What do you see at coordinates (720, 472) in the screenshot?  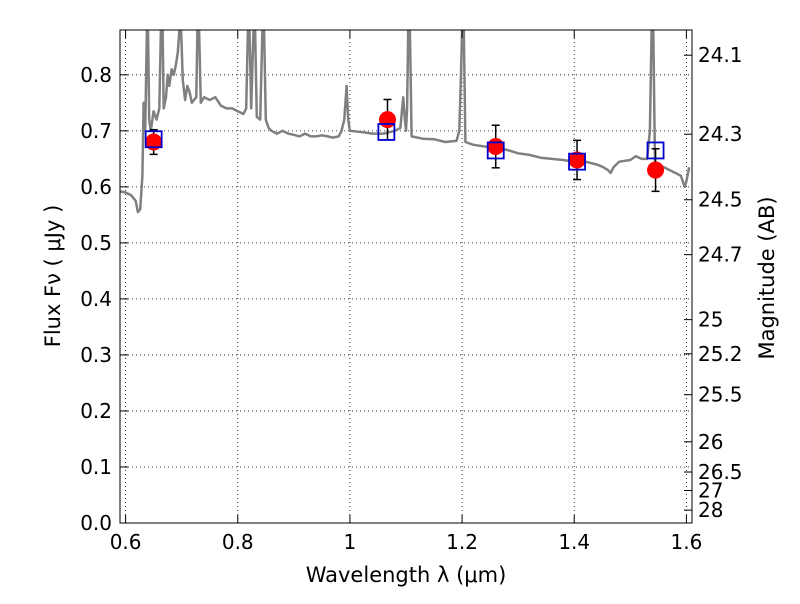 I see `magnitude-tick-label: 26.5` at bounding box center [720, 472].